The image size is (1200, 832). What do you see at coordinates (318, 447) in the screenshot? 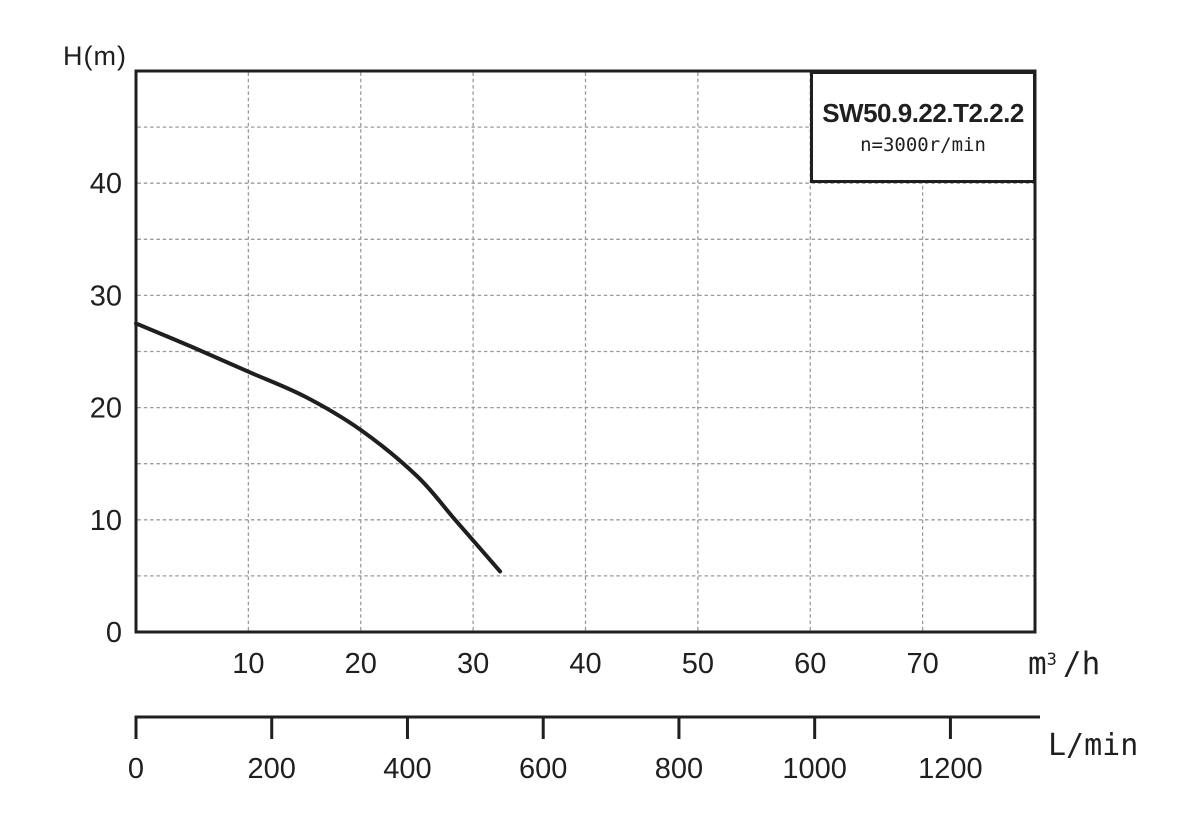
I see `head-flow-curve` at bounding box center [318, 447].